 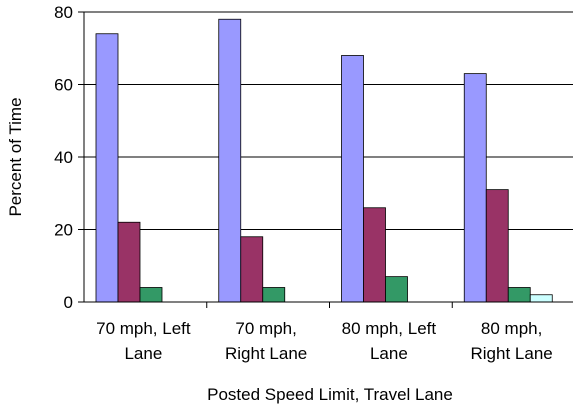 I want to click on y-tick-label: 20, so click(x=63, y=230).